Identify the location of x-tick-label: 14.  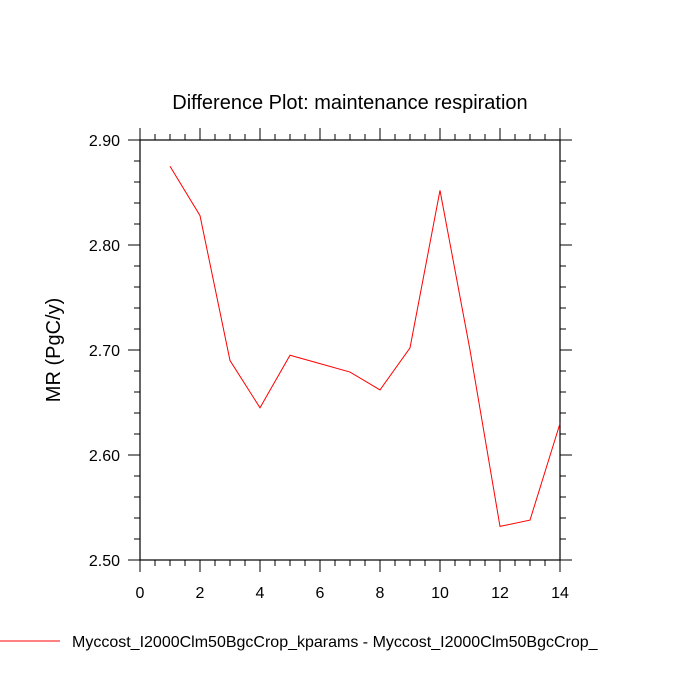
(560, 593).